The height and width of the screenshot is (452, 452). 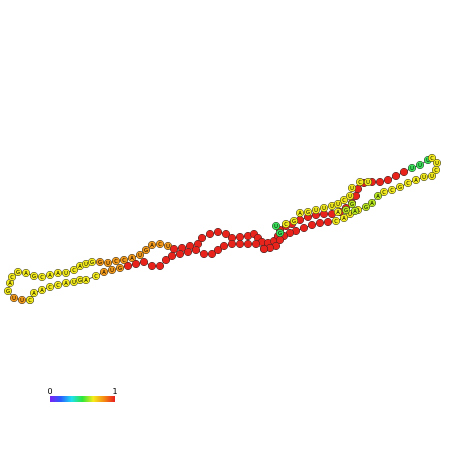 I want to click on color-scale-bar, so click(x=82, y=399).